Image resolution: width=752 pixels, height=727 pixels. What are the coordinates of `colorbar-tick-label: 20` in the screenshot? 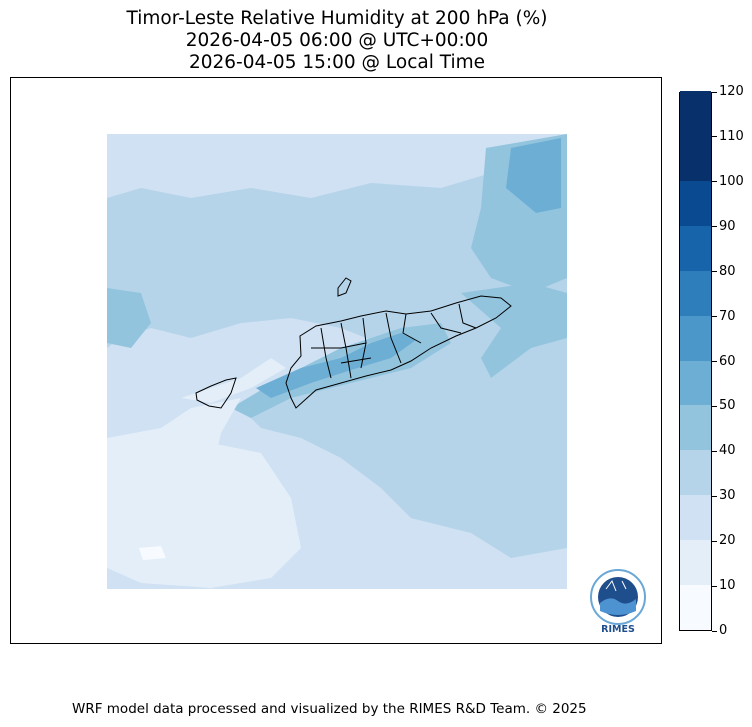 It's located at (727, 541).